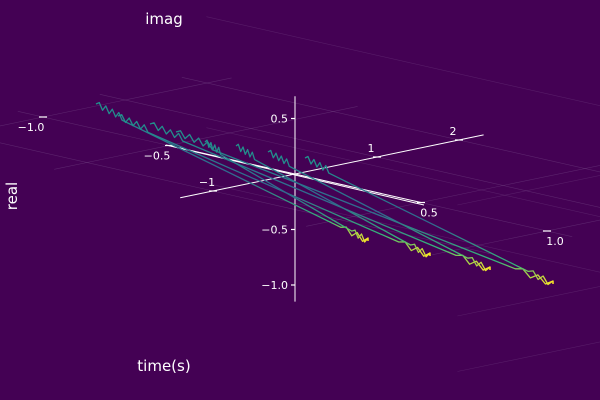 The height and width of the screenshot is (400, 600). I want to click on x-tick-label: −0.5, so click(157, 156).